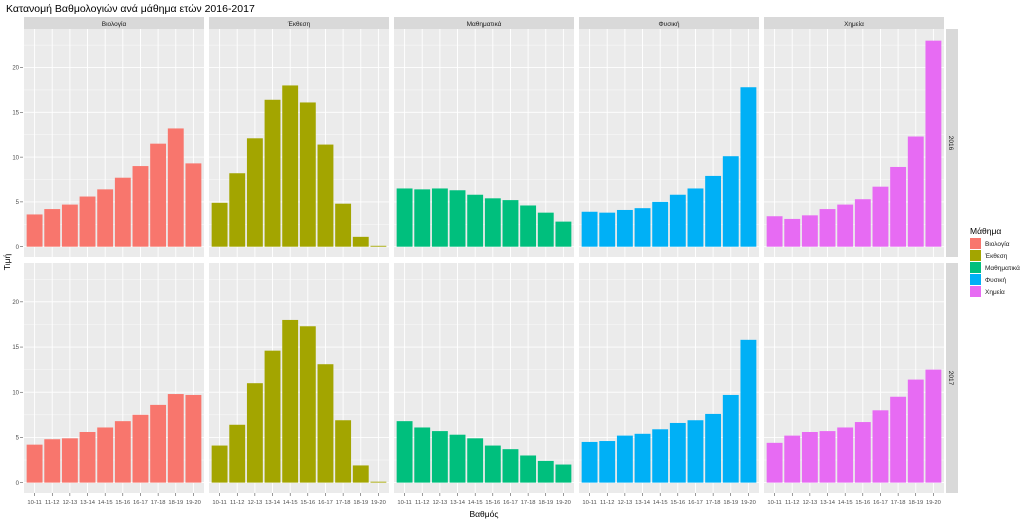  What do you see at coordinates (18, 248) in the screenshot?
I see `y-tick-label: 0` at bounding box center [18, 248].